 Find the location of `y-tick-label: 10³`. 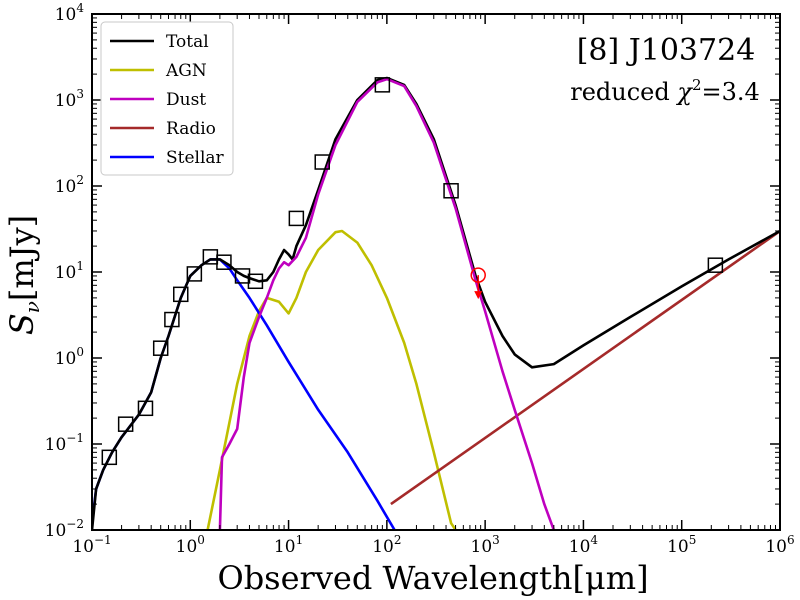

y-tick-label: 10³ is located at coordinates (69, 99).